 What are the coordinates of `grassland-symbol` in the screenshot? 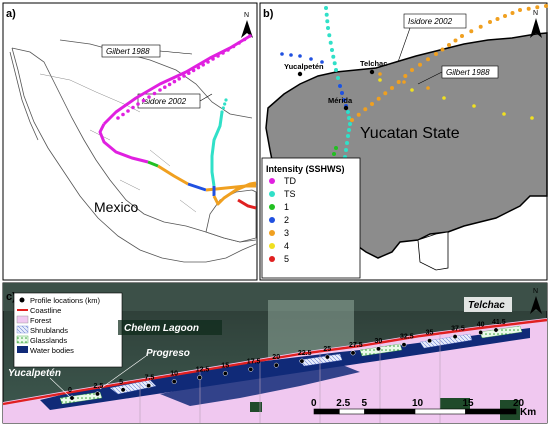 It's located at (22, 339).